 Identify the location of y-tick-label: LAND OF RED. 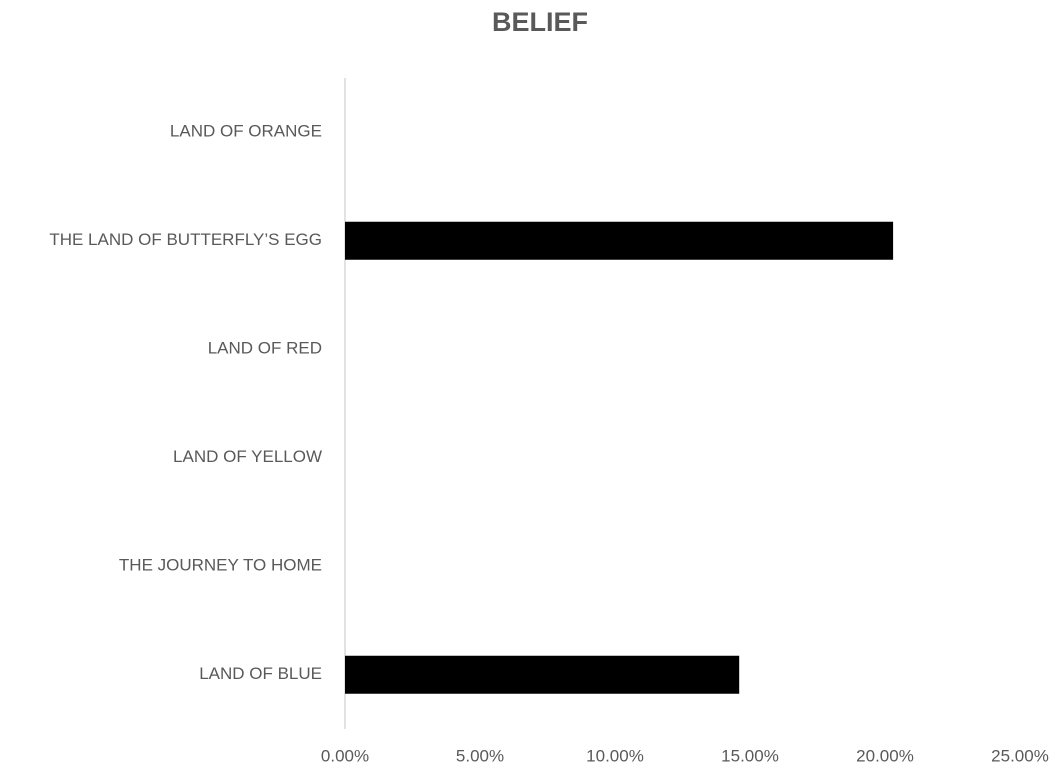
(265, 348).